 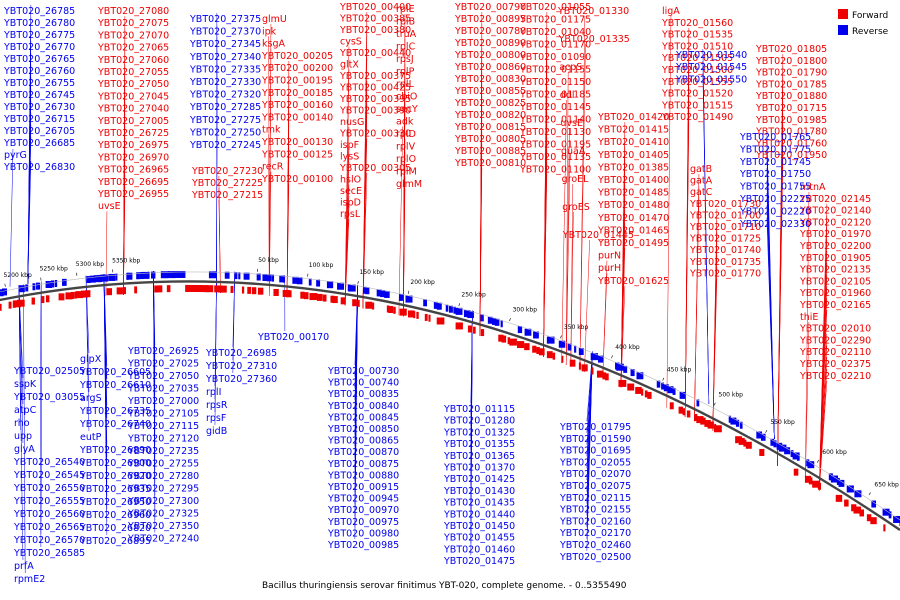 What do you see at coordinates (633, 243) in the screenshot?
I see `forward-gene-label: YBT020_01495` at bounding box center [633, 243].